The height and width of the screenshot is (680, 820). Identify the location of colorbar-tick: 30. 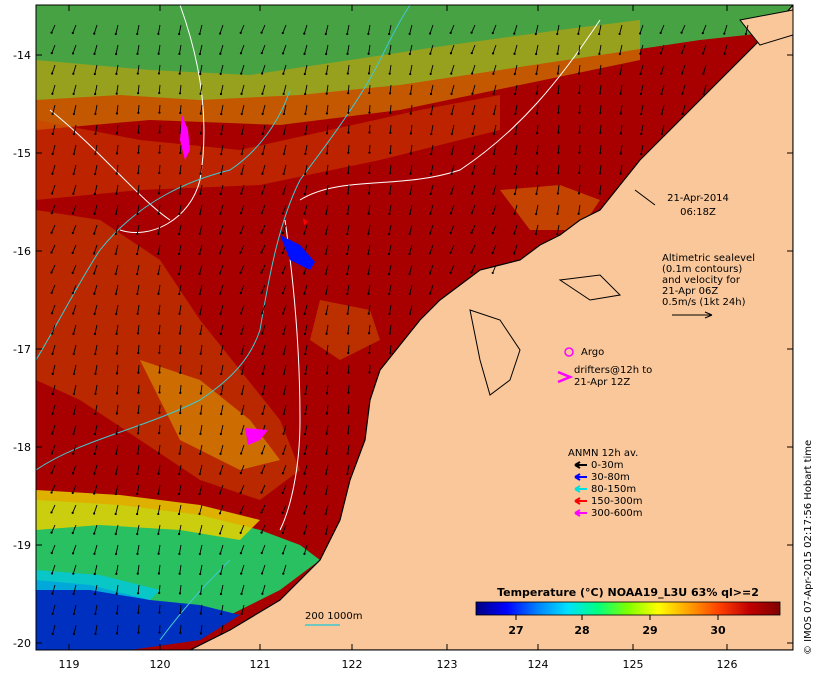
(718, 630).